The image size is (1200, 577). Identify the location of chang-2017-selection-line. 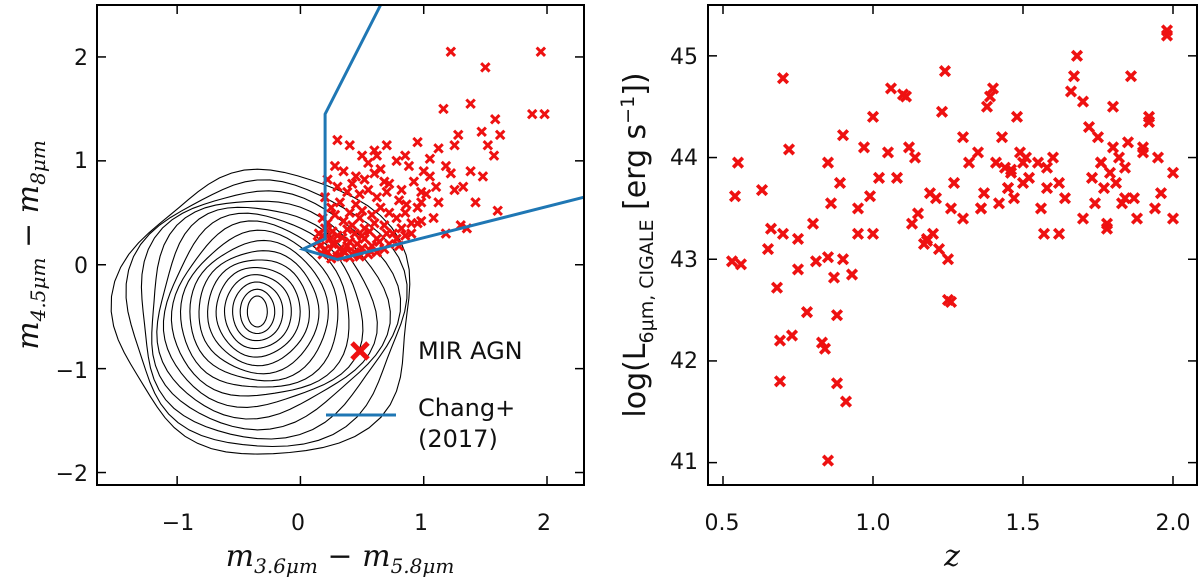
(441, 133).